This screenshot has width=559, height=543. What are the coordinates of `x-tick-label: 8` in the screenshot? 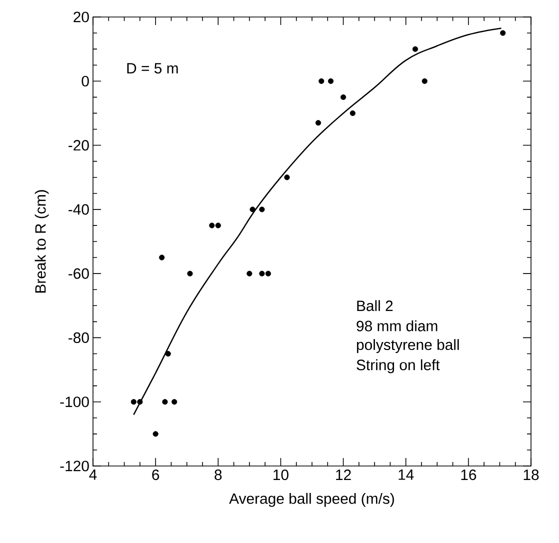 It's located at (218, 475).